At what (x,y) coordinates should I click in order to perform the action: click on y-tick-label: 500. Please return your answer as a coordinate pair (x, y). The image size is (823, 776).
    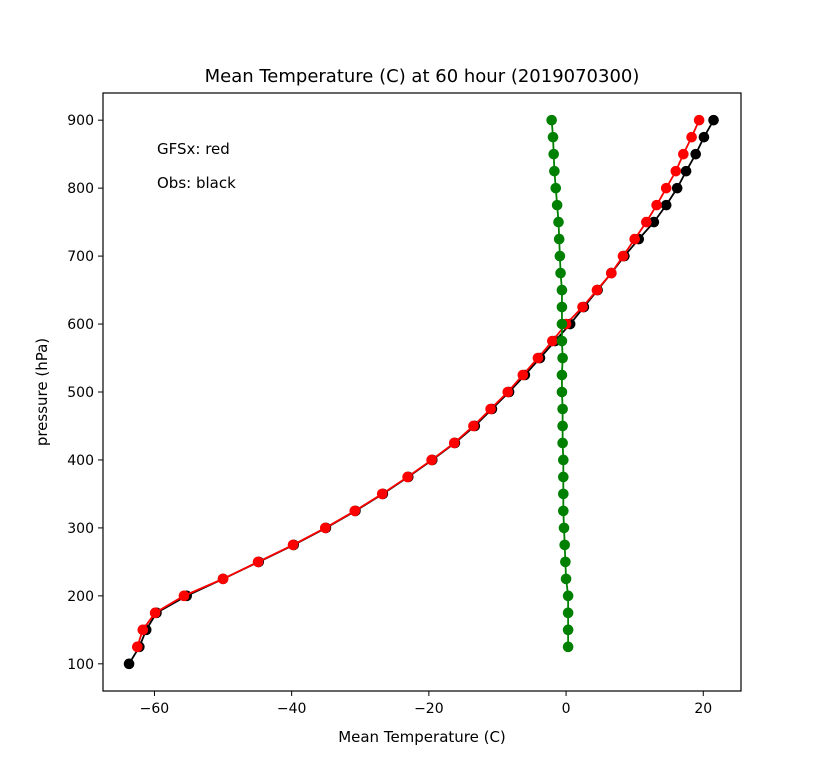
    Looking at the image, I should click on (80, 393).